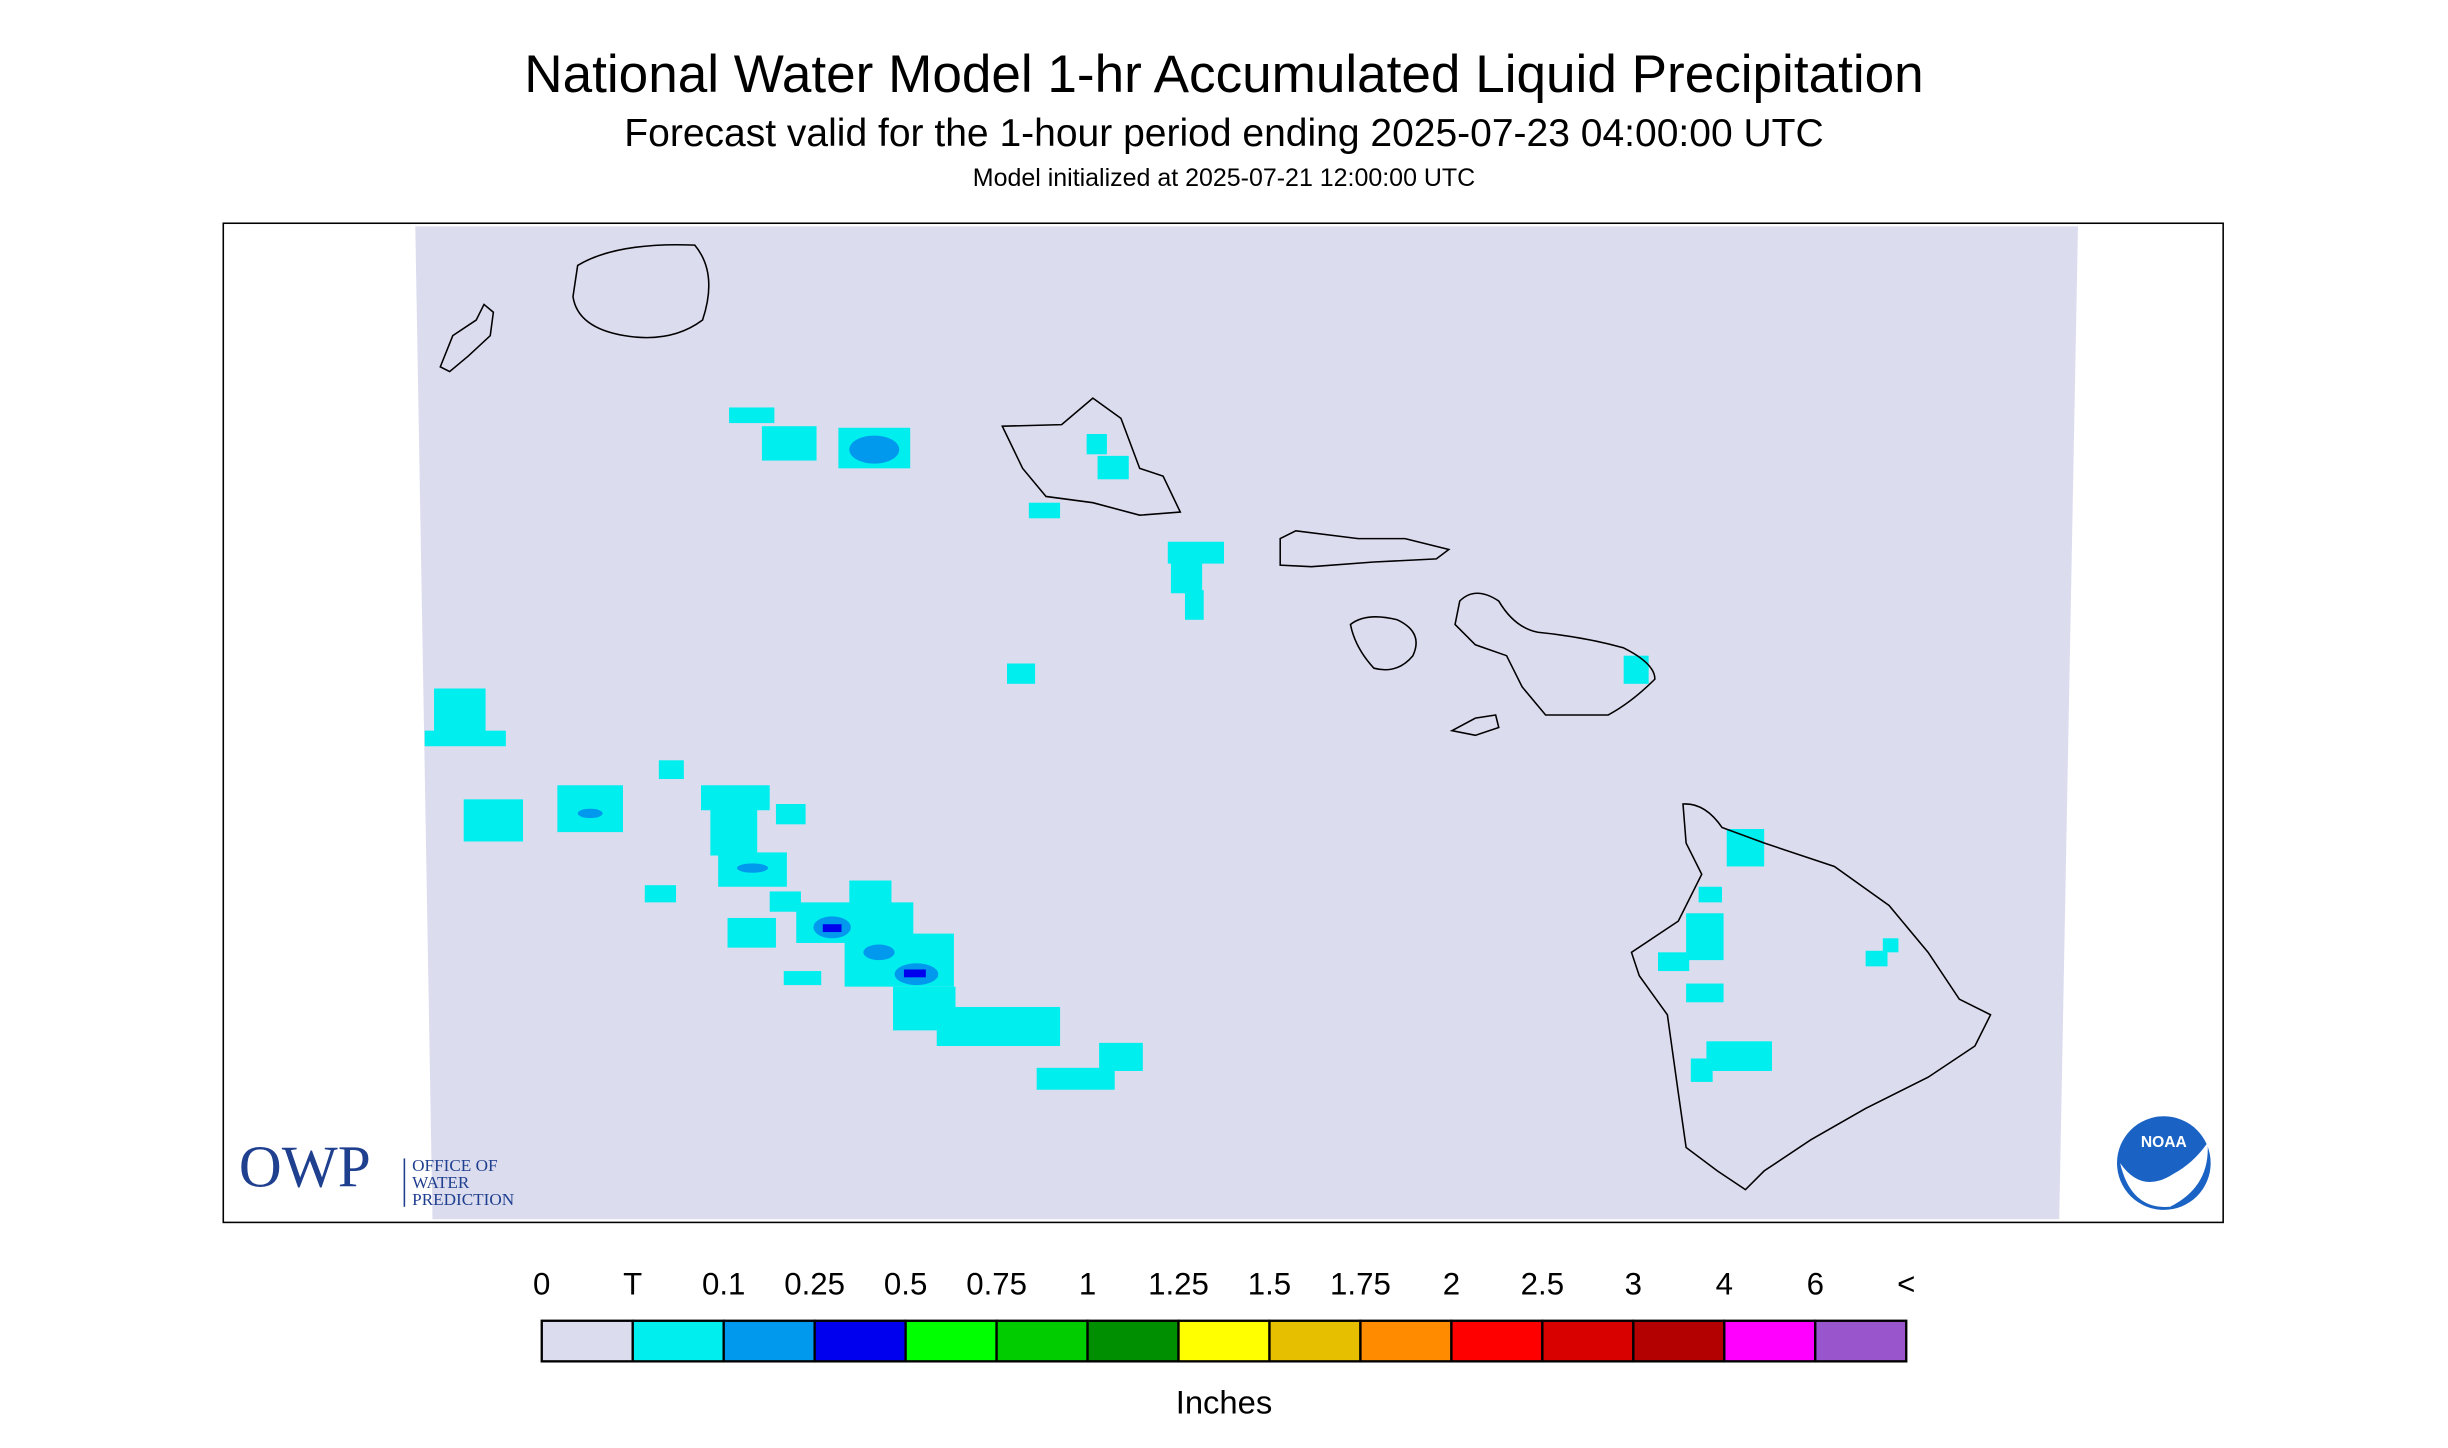 The image size is (2448, 1448). I want to click on legend-label: 0.1, so click(723, 1284).